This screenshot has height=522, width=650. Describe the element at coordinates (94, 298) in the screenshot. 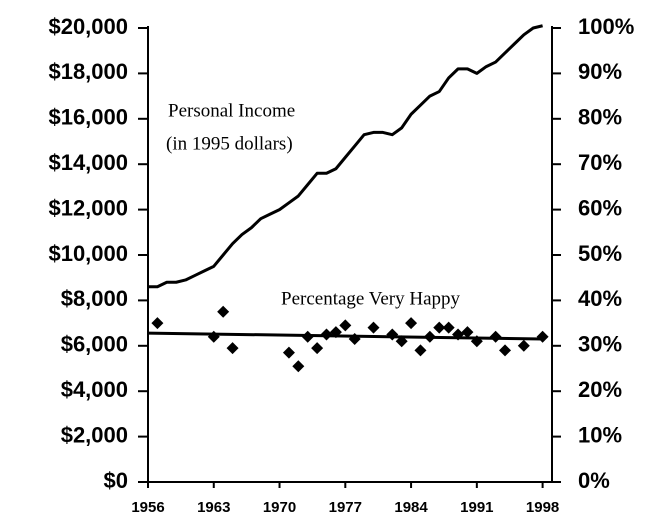

I see `y-tick-label: $8,000` at that location.